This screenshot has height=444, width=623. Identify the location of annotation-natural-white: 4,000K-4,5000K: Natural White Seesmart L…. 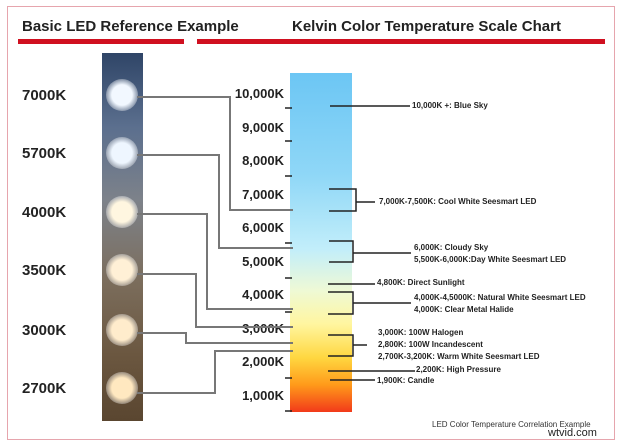
(500, 297).